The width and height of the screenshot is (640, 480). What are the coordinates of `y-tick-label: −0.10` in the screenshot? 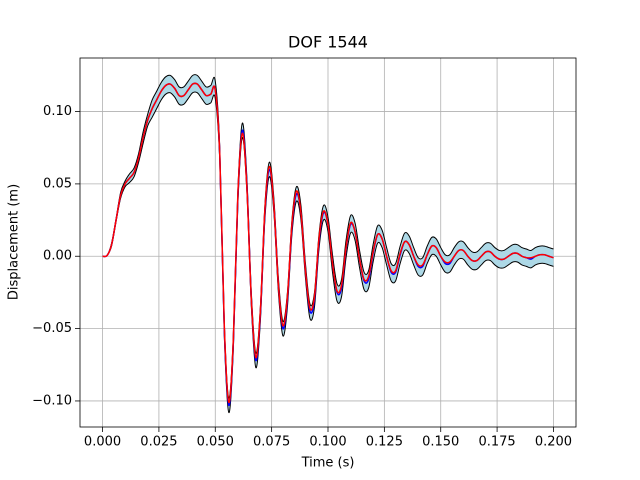 It's located at (52, 400).